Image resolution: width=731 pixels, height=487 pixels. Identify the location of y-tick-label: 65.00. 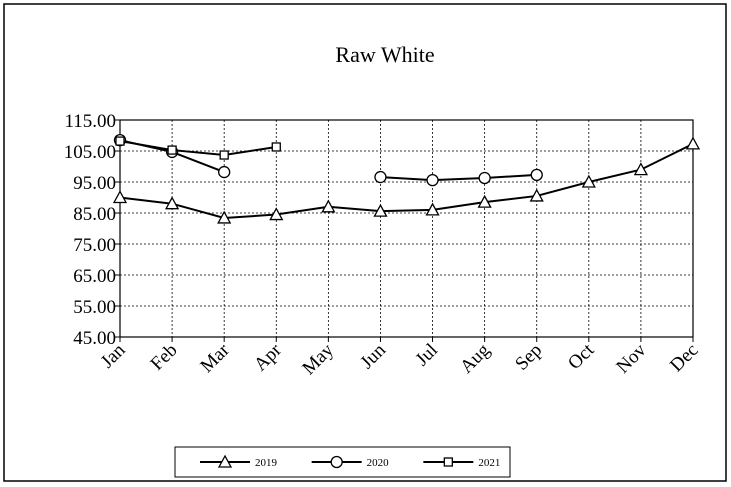
(94, 276).